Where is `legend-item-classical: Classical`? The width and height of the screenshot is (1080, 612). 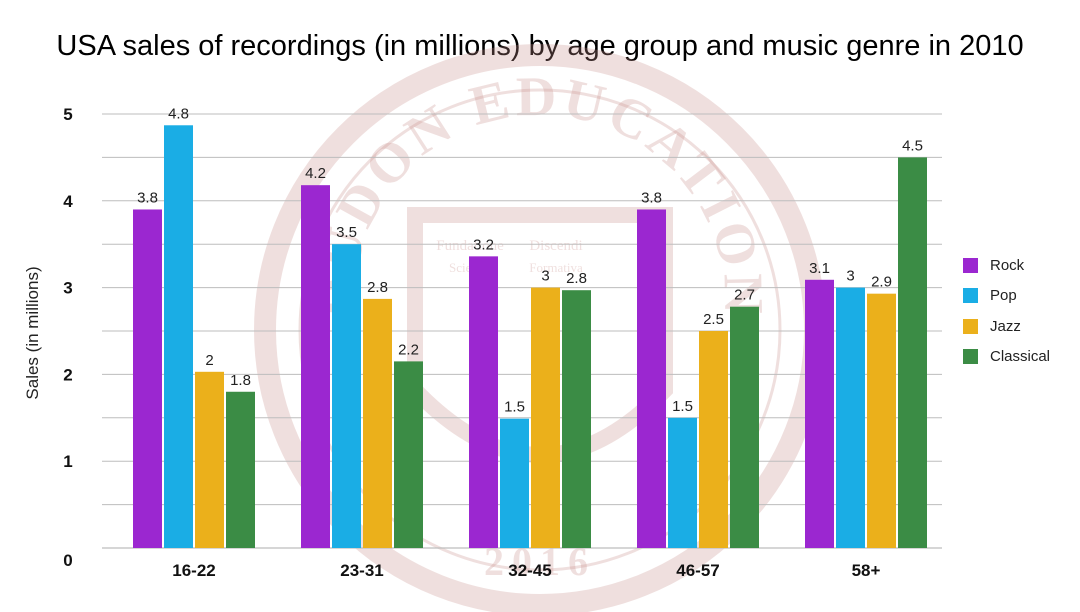 legend-item-classical: Classical is located at coordinates (1006, 357).